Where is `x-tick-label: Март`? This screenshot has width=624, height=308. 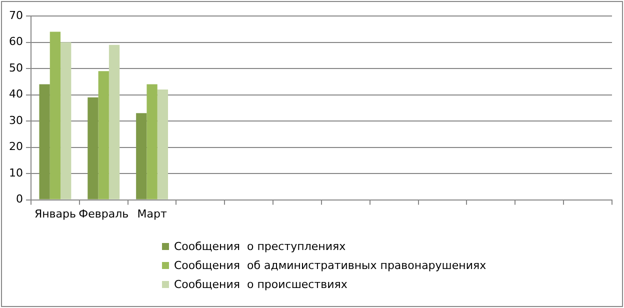
x-tick-label: Март is located at coordinates (152, 213).